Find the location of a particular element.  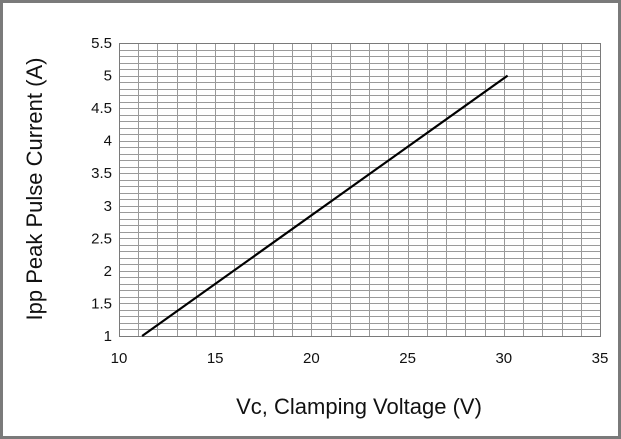

y-tick-label: 4.5 is located at coordinates (101, 108).